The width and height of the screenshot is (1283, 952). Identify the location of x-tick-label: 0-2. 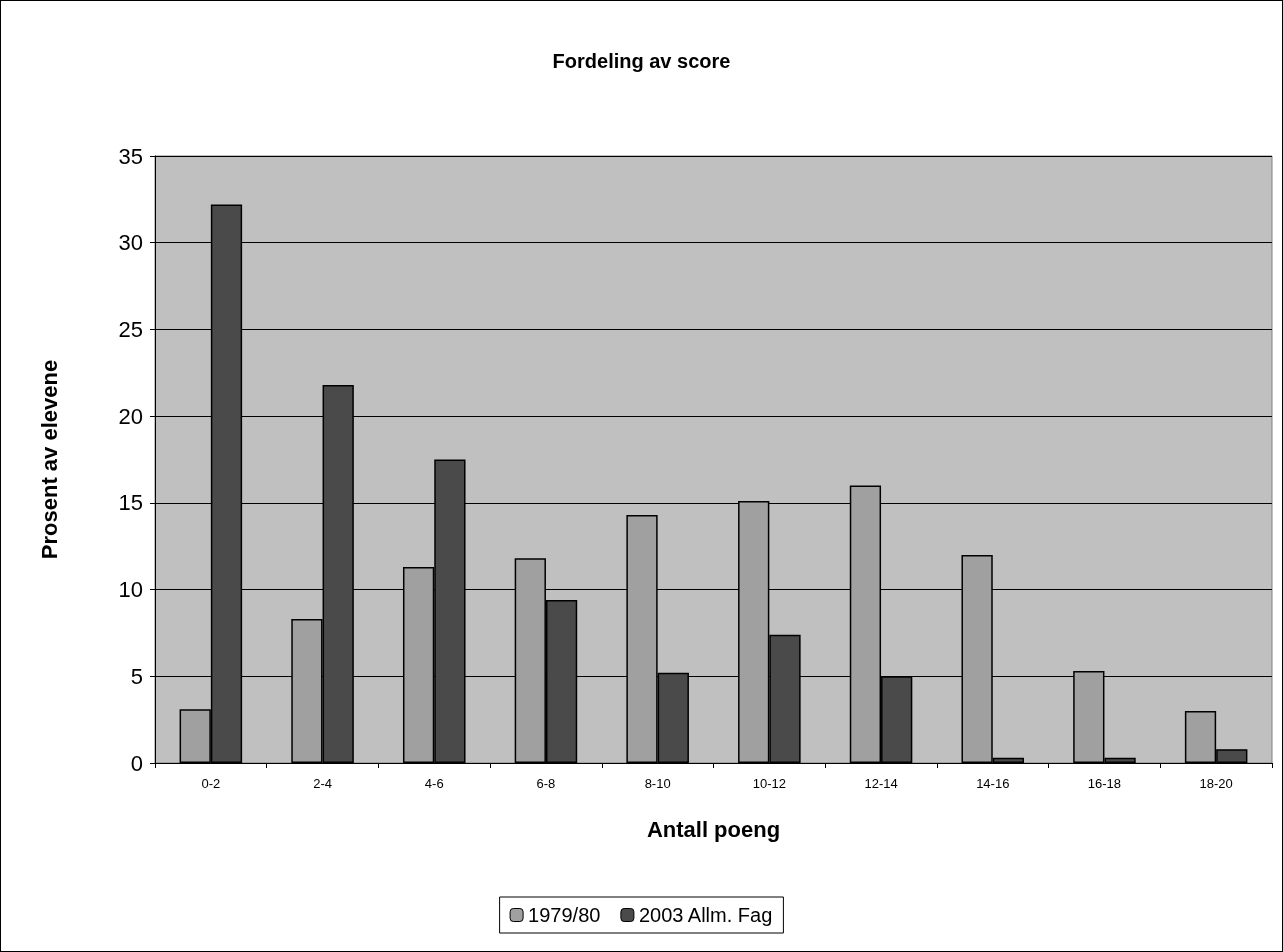
(211, 783).